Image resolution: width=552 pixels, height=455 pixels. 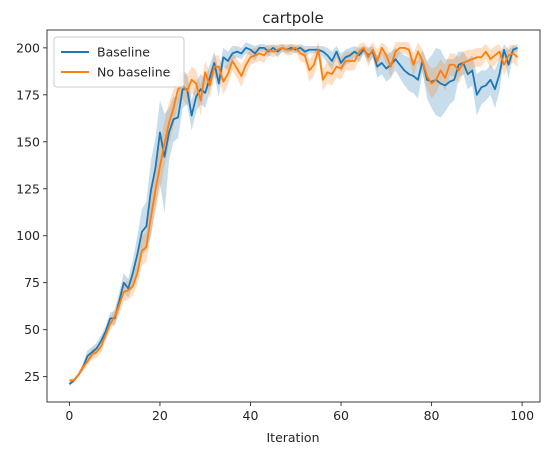 What do you see at coordinates (28, 235) in the screenshot?
I see `y-tick-label: 100` at bounding box center [28, 235].